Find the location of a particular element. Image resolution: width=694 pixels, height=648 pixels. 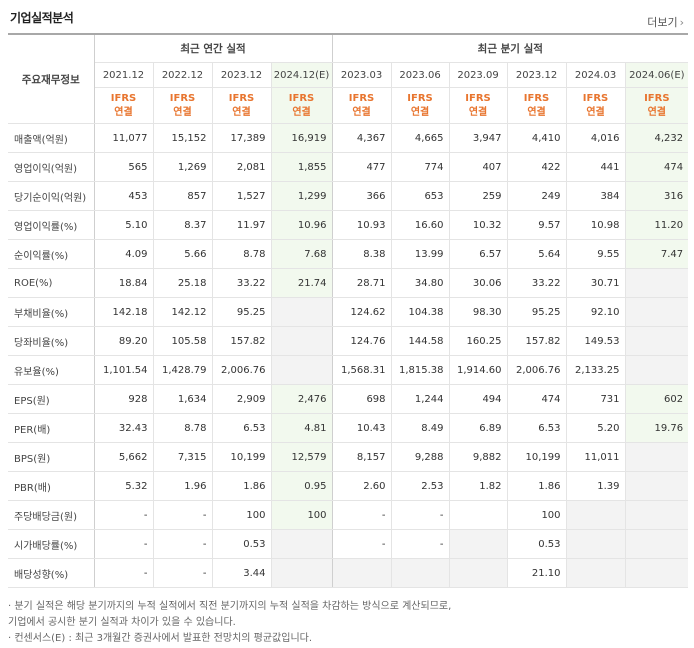

row-label-header: 주요재무정보 is located at coordinates (51, 78).